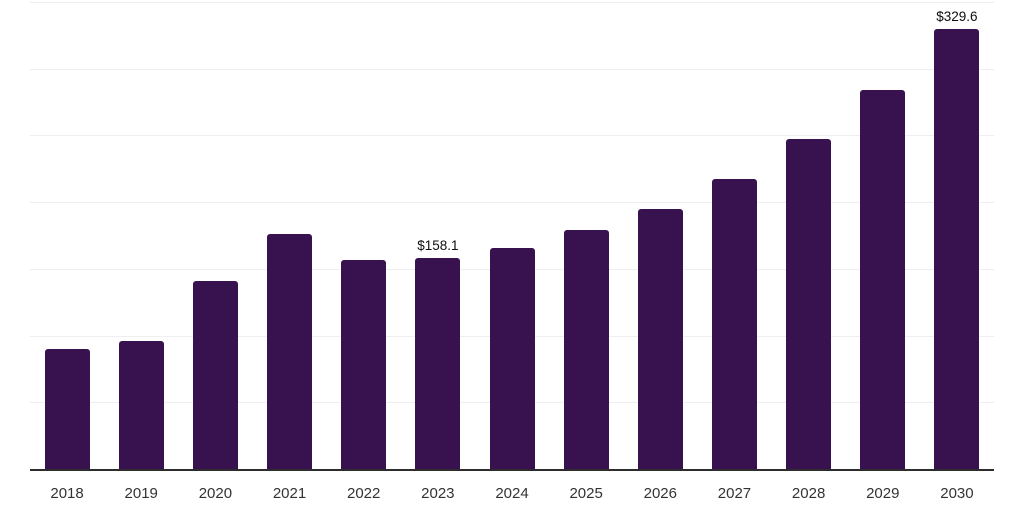 This screenshot has height=512, width=1024. I want to click on bar-2018, so click(67, 409).